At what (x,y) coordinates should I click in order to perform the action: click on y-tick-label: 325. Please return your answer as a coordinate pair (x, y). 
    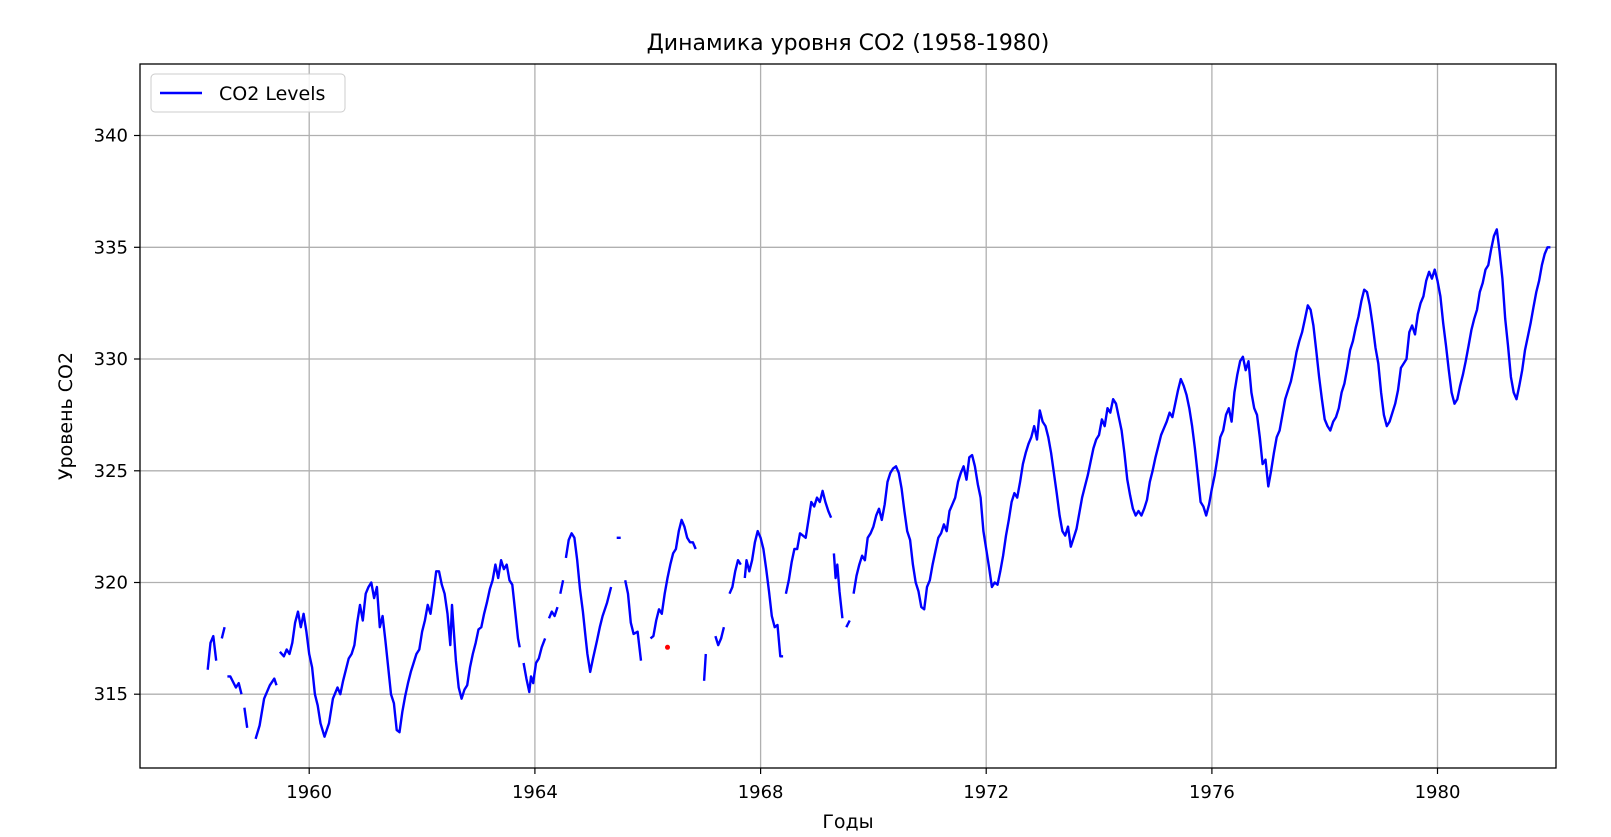
    Looking at the image, I should click on (111, 471).